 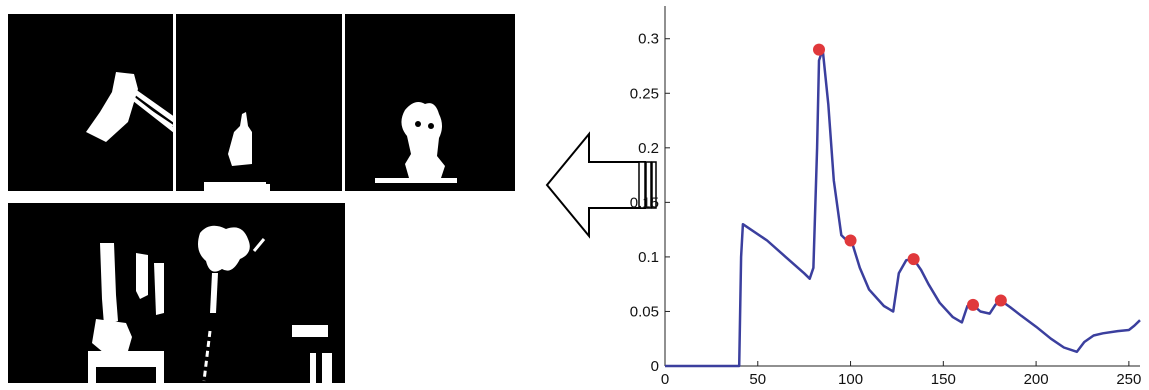 I want to click on x-tick-label: 0, so click(x=665, y=379).